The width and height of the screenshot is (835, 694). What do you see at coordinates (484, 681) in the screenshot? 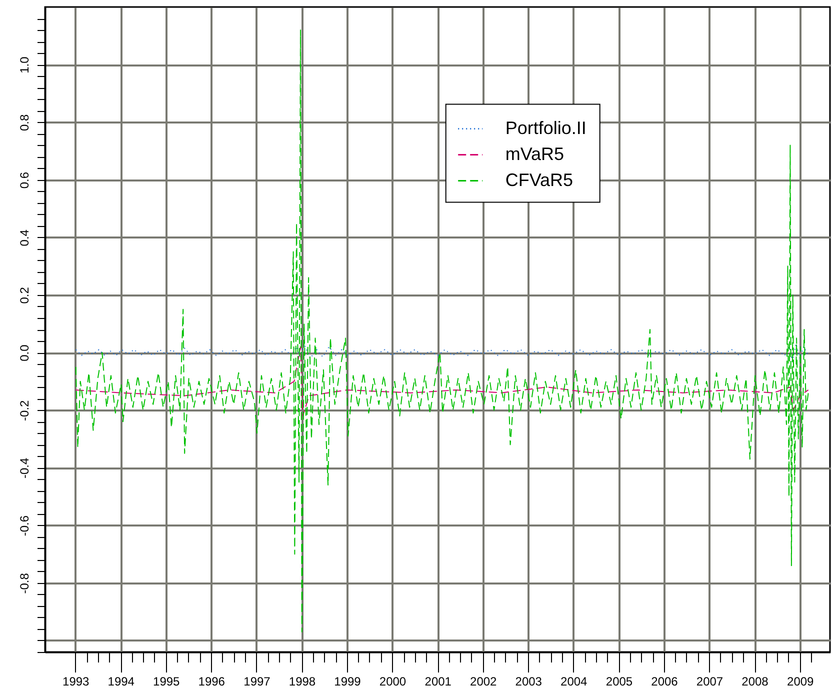
I see `x-tick-label: 2002` at bounding box center [484, 681].